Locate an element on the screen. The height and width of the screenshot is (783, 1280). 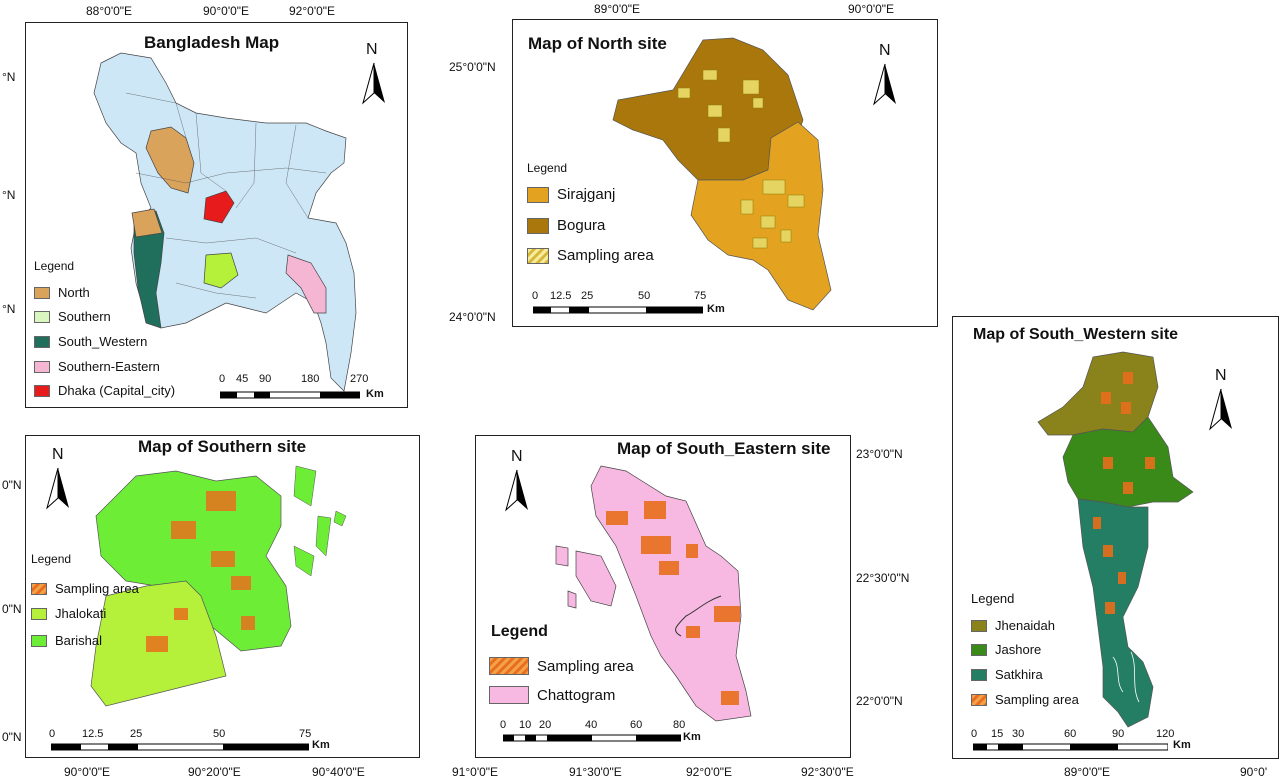
bd-tick-top-1: 88°0'0"E is located at coordinates (109, 11).